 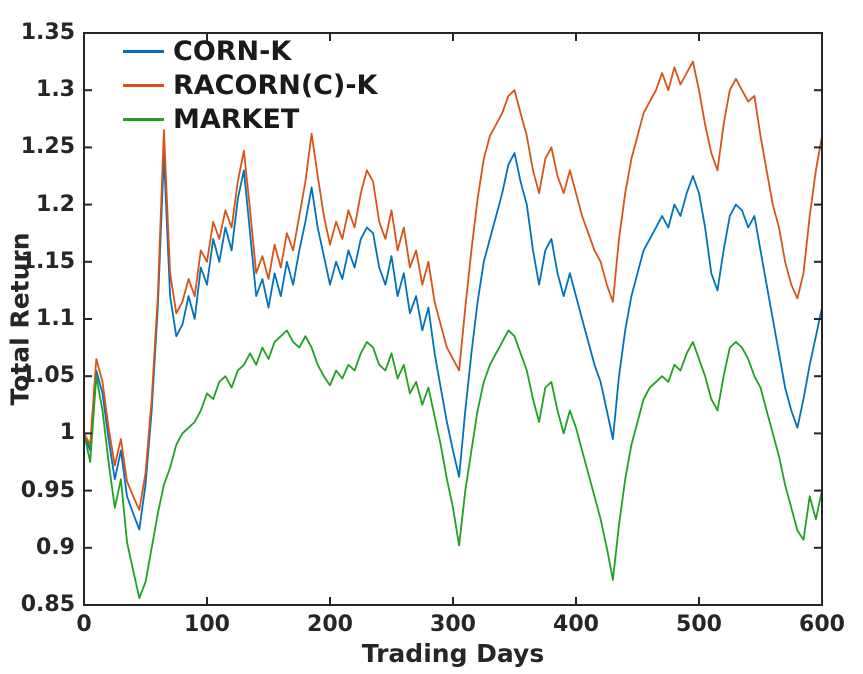 I want to click on racorn-c-k-line-sample-icon, so click(x=143, y=85).